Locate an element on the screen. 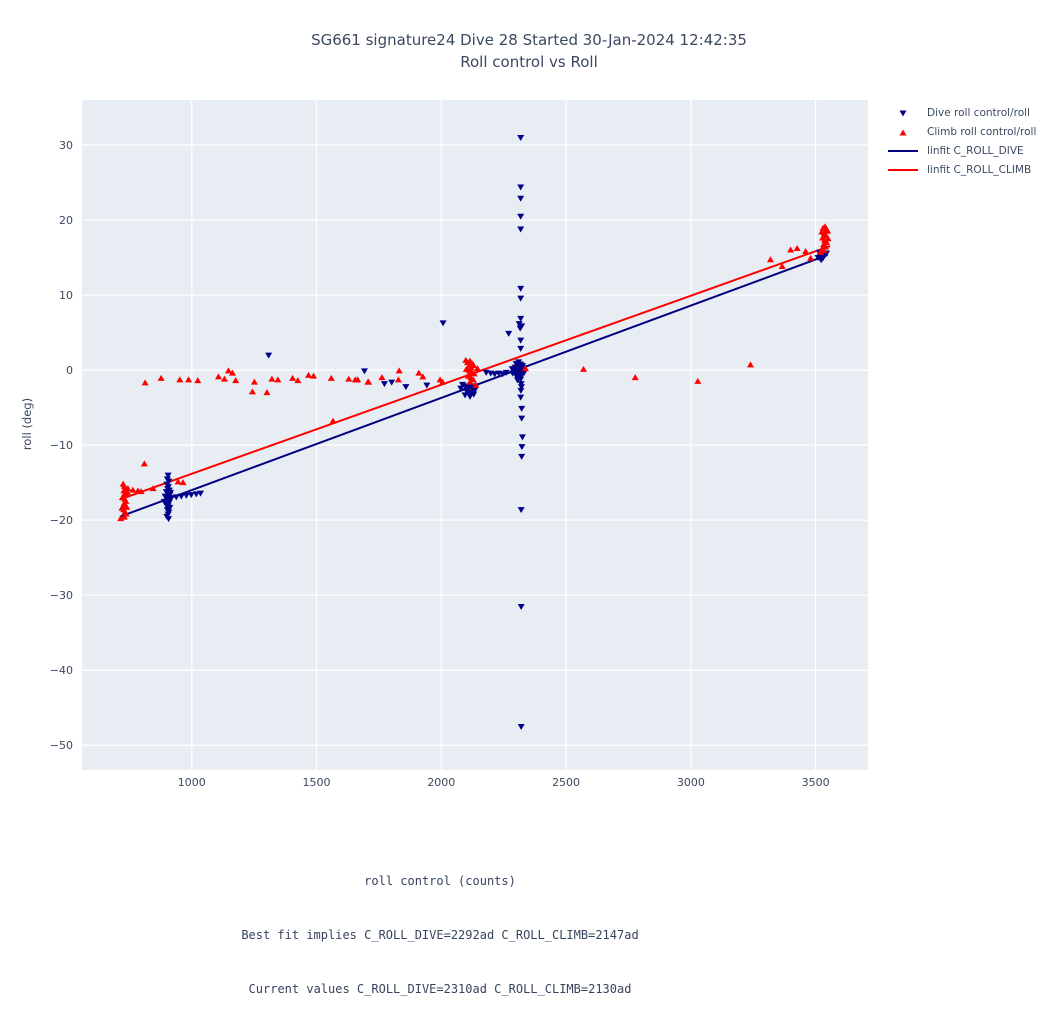 This screenshot has height=1034, width=1058. y-tick-label: 0 is located at coordinates (69, 370).